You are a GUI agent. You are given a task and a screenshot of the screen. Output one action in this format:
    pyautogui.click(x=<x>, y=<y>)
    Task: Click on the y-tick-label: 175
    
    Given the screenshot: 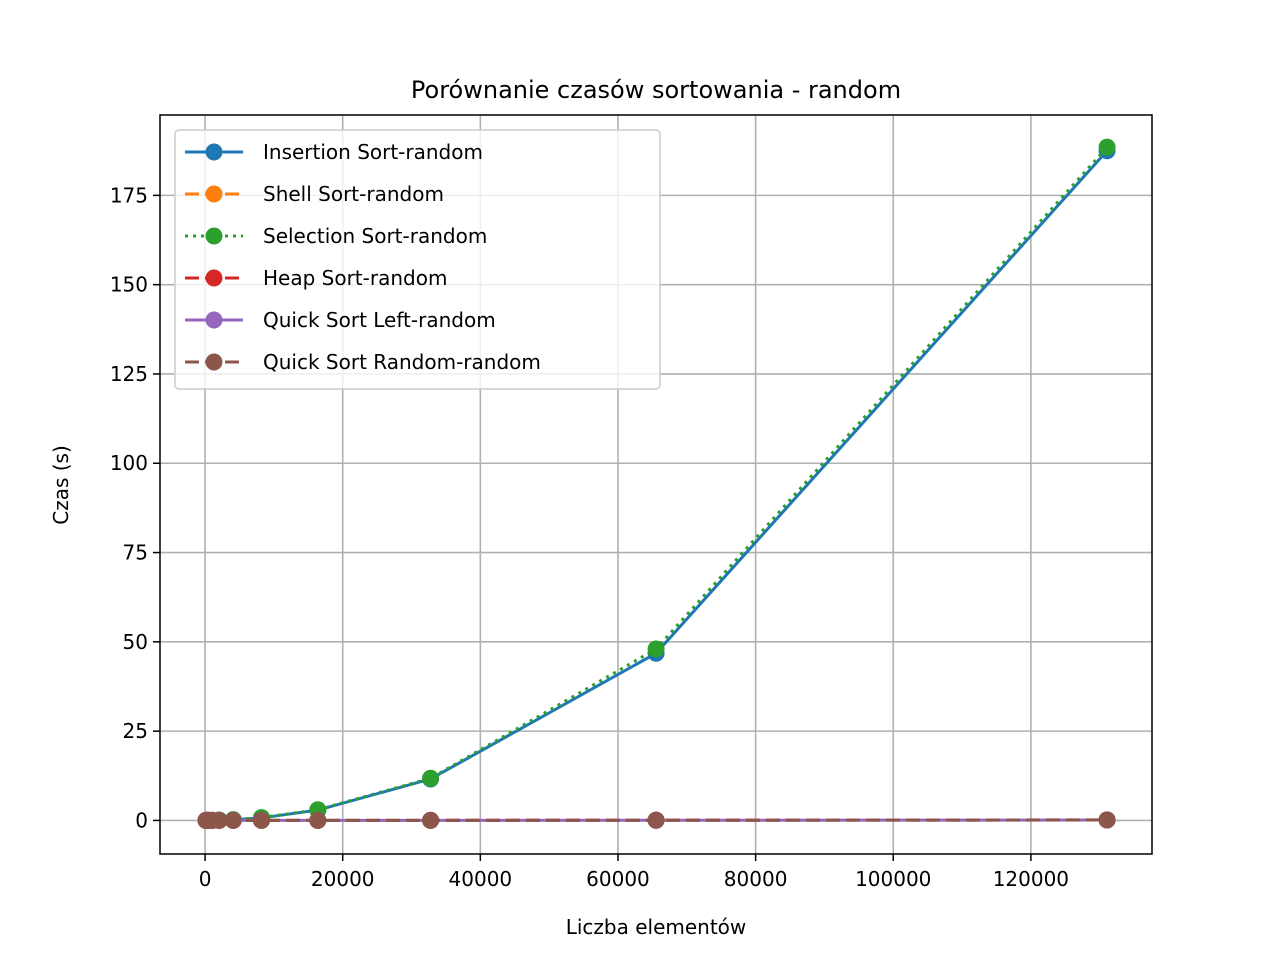 What is the action you would take?
    pyautogui.click(x=129, y=195)
    